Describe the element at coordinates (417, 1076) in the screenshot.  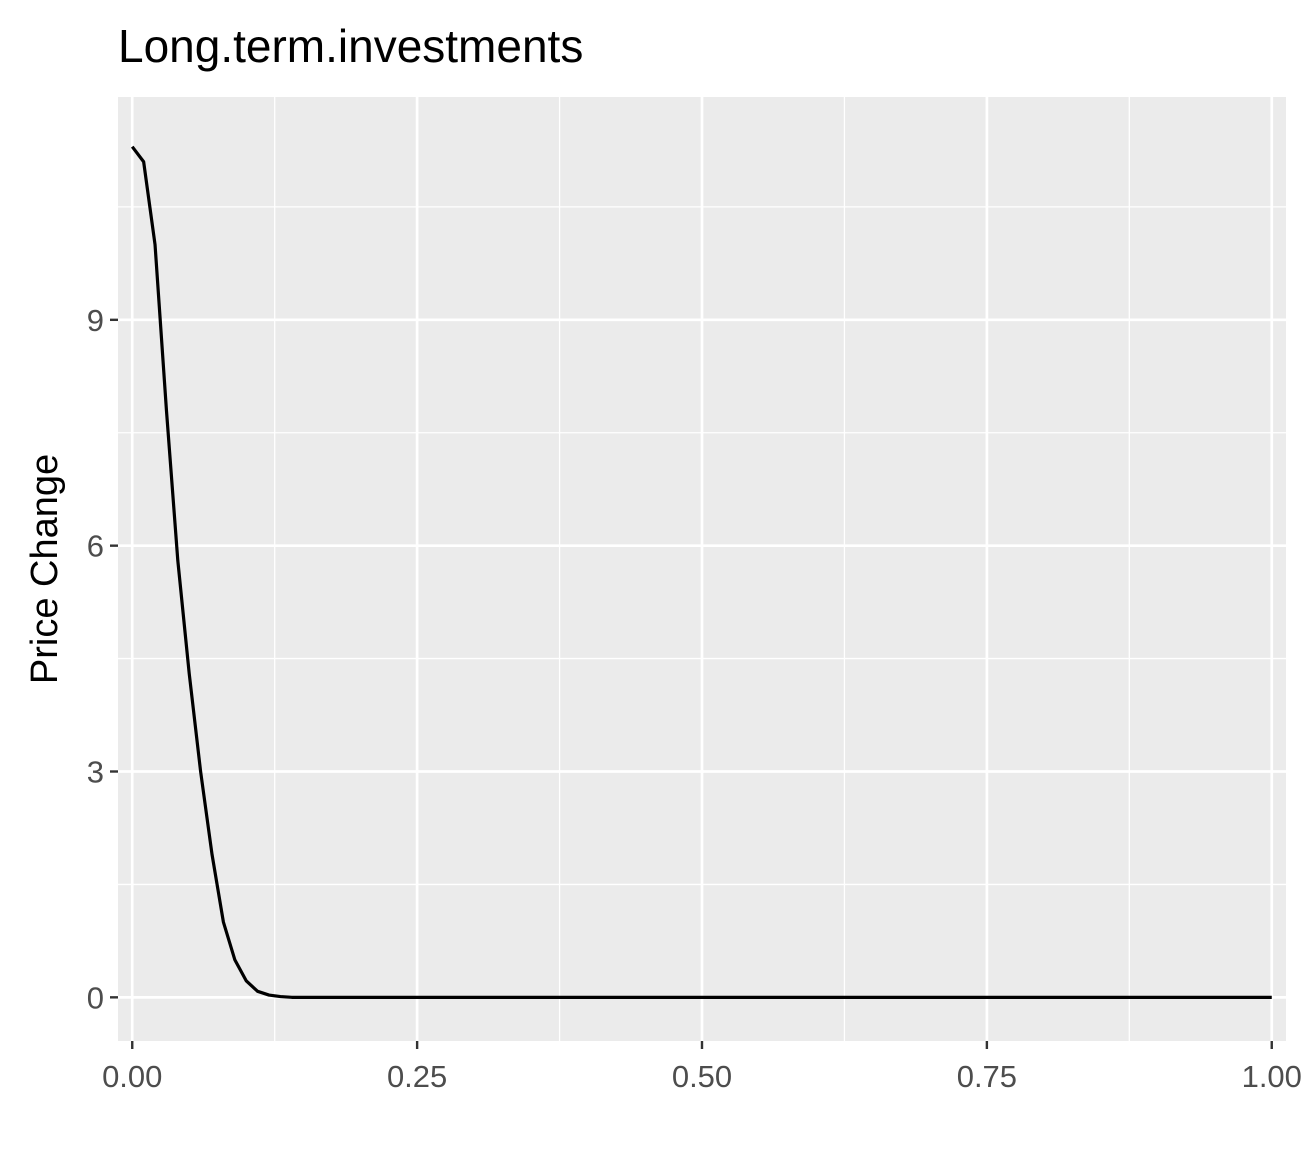
I see `x-tick-label: 0.25` at that location.